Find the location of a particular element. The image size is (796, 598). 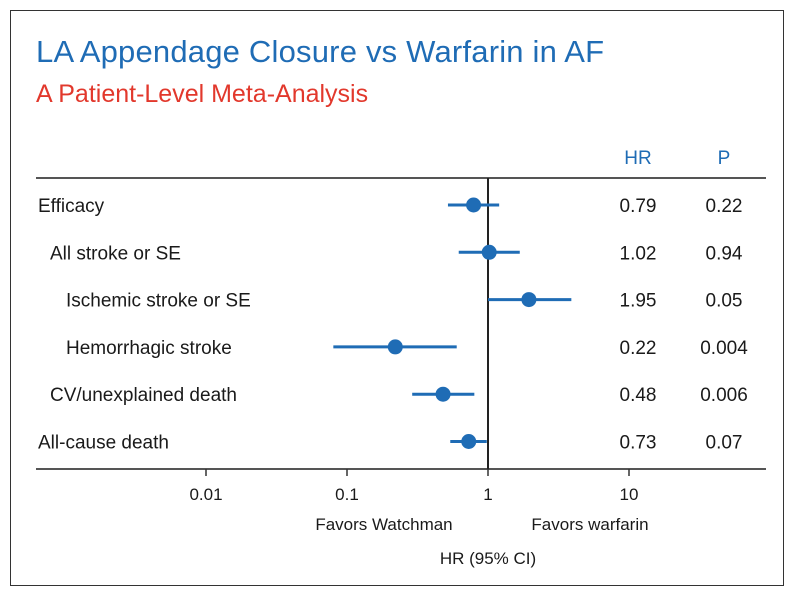

favors-left-label: Favors Watchman is located at coordinates (383, 524).